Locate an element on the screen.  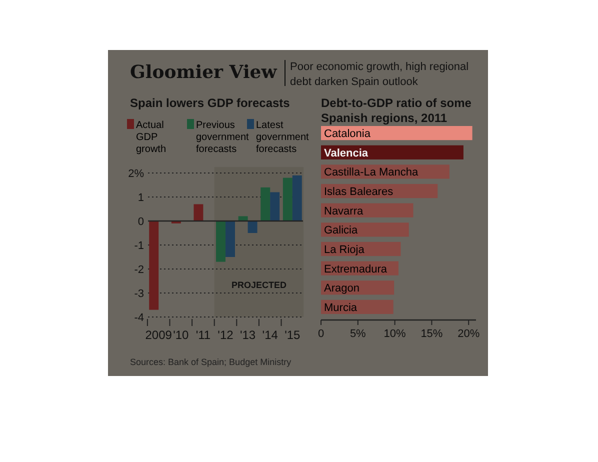
y-tick-label: Catalonia is located at coordinates (348, 134).